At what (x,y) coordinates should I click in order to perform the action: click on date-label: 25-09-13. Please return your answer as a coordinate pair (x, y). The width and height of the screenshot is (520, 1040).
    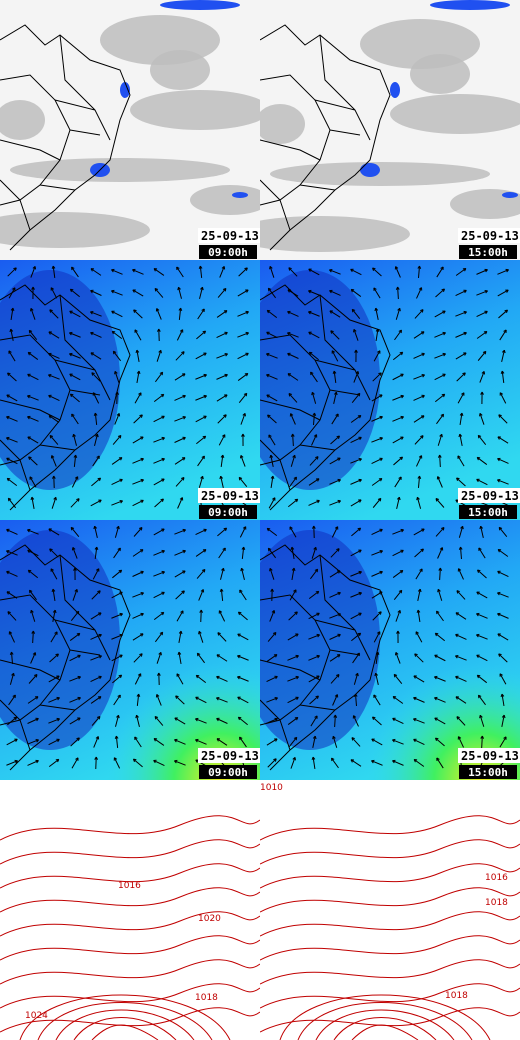
    Looking at the image, I should click on (490, 756).